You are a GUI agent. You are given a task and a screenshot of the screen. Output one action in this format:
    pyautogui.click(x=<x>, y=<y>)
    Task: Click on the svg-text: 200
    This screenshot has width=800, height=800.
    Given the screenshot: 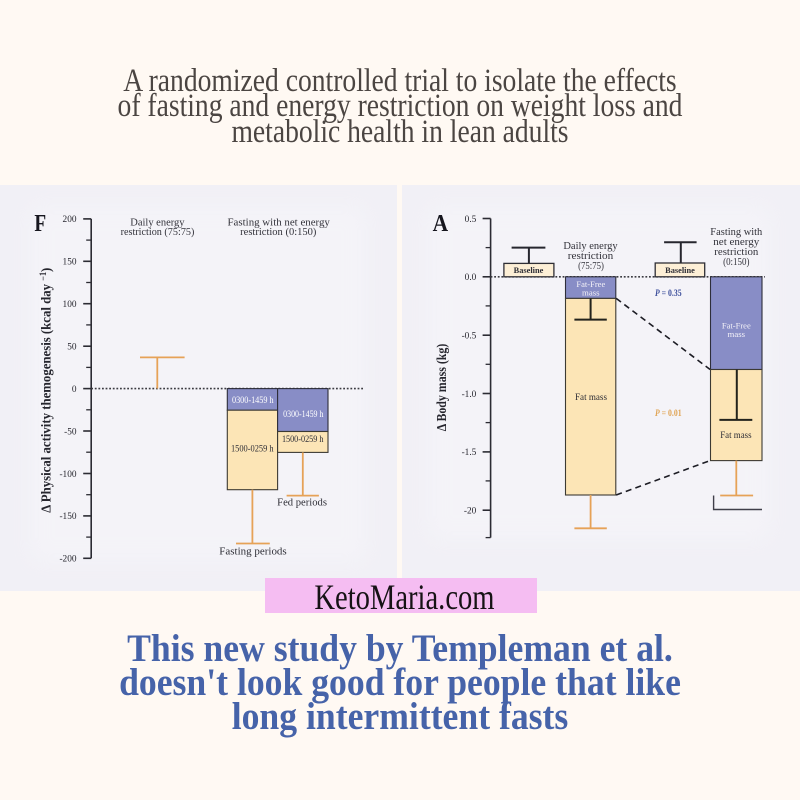 What is the action you would take?
    pyautogui.click(x=70, y=220)
    